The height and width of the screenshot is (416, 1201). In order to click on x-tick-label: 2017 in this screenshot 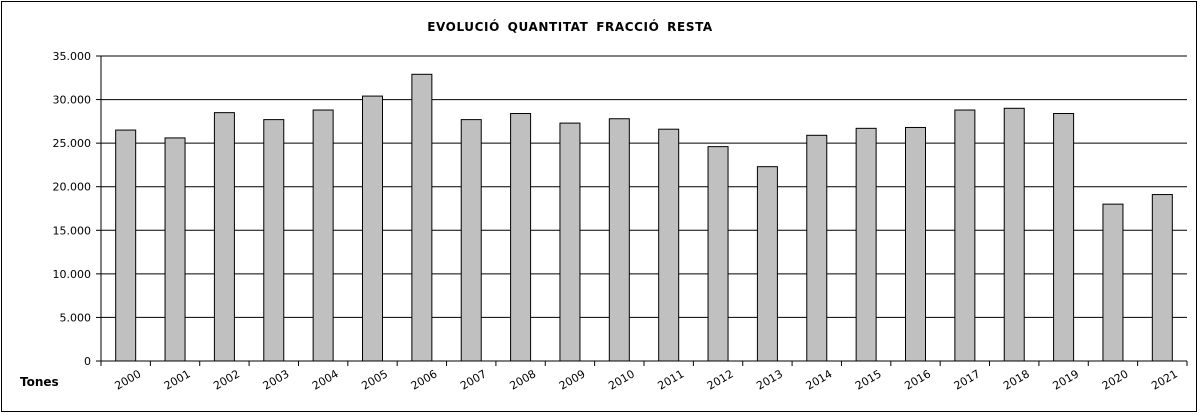, I will do `click(967, 379)`.